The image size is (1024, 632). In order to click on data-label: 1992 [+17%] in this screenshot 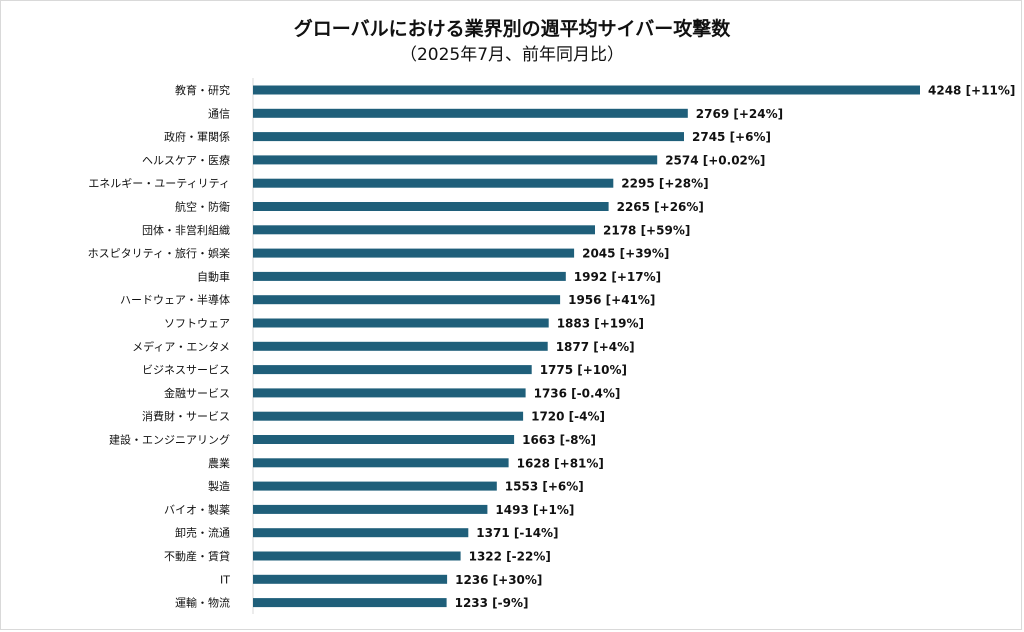, I will do `click(617, 277)`.